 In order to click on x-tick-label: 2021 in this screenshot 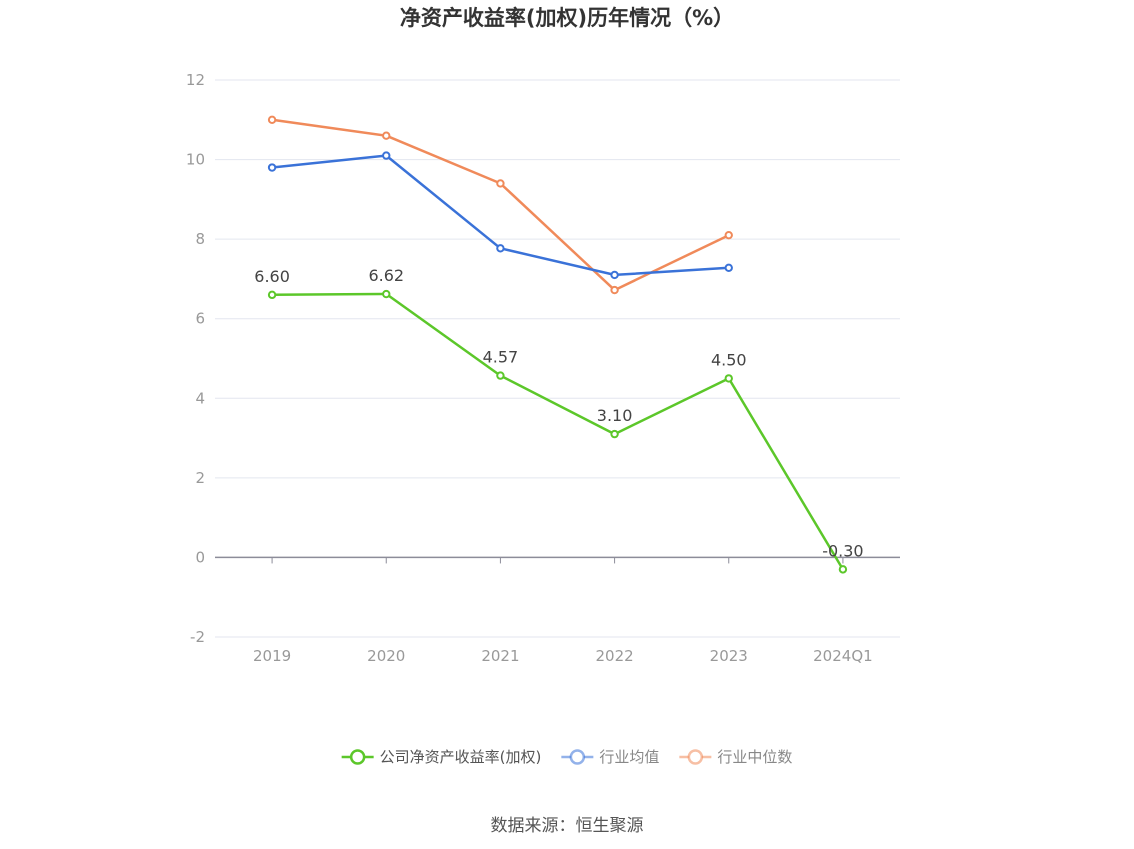, I will do `click(500, 656)`.